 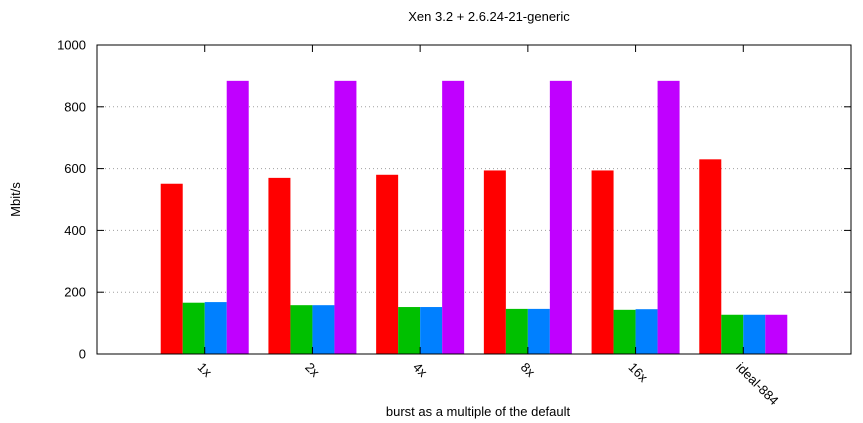 What do you see at coordinates (528, 370) in the screenshot?
I see `x-tick-label: 8x` at bounding box center [528, 370].